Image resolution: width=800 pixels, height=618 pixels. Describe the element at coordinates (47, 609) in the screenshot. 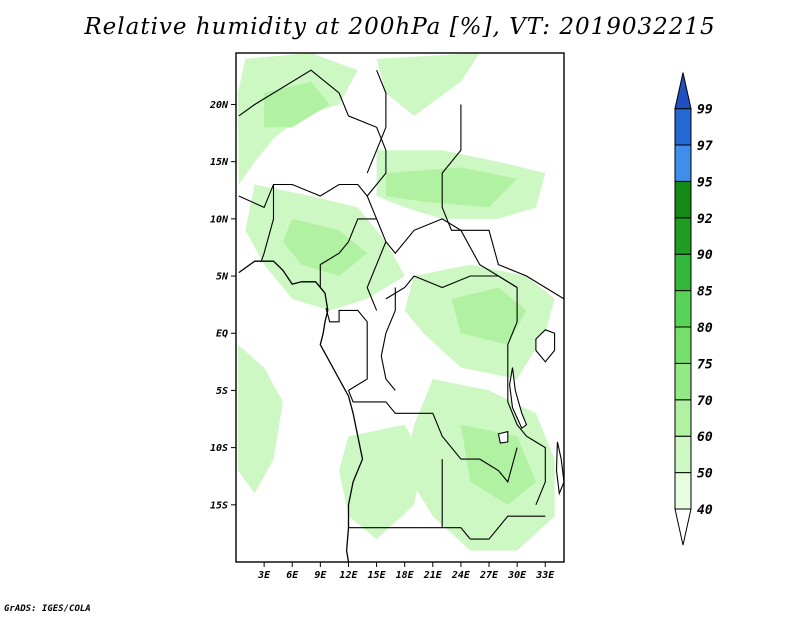

I see `grads-credit: GrADS: IGES/COLA` at that location.